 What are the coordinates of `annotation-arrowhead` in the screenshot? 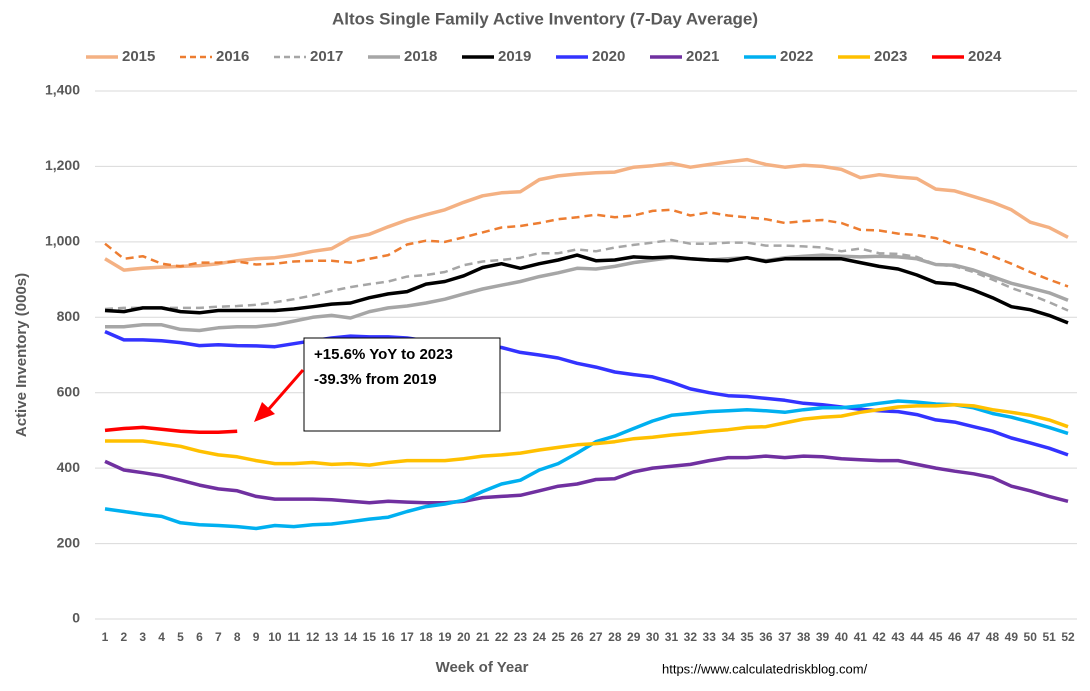 It's located at (264, 412).